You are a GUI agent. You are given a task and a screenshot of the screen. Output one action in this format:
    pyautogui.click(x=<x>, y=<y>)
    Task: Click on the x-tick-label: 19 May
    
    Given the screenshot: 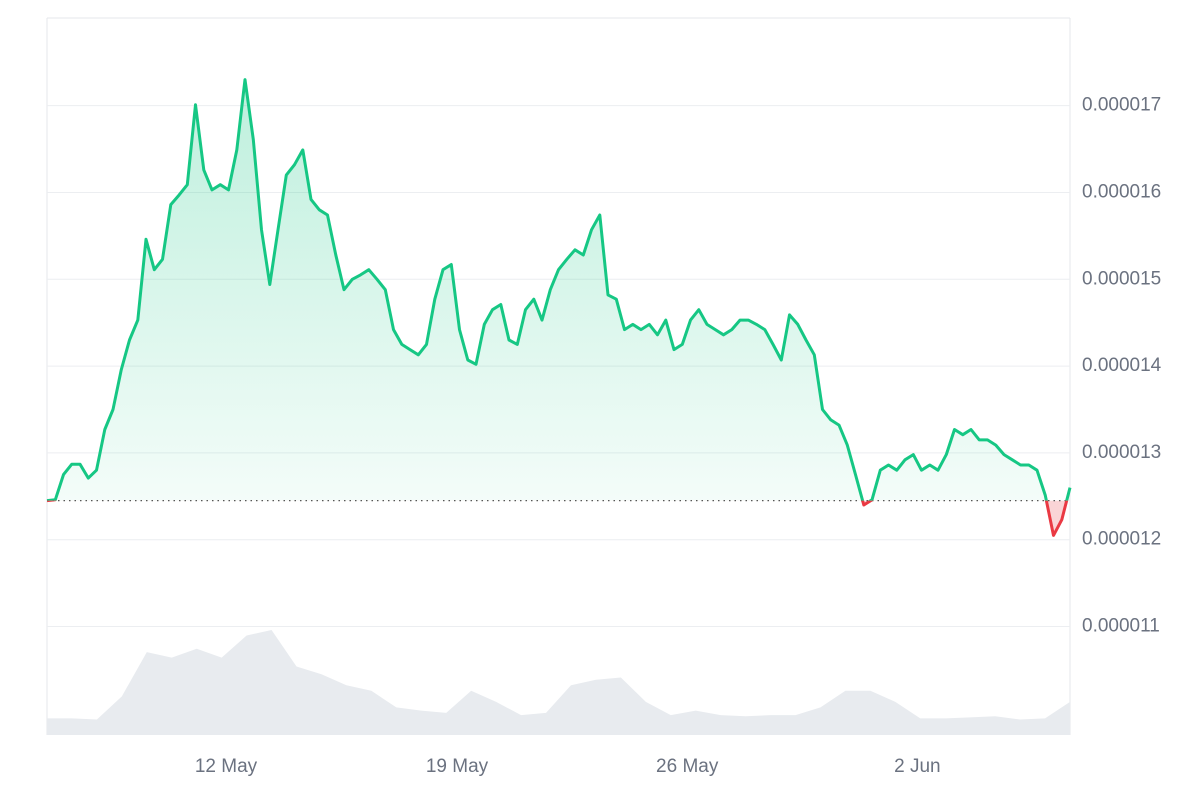 What is the action you would take?
    pyautogui.click(x=457, y=766)
    